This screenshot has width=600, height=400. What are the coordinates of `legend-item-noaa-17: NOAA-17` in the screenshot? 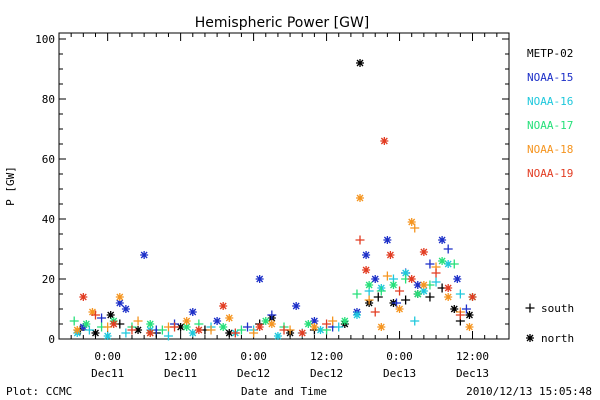 It's located at (550, 125).